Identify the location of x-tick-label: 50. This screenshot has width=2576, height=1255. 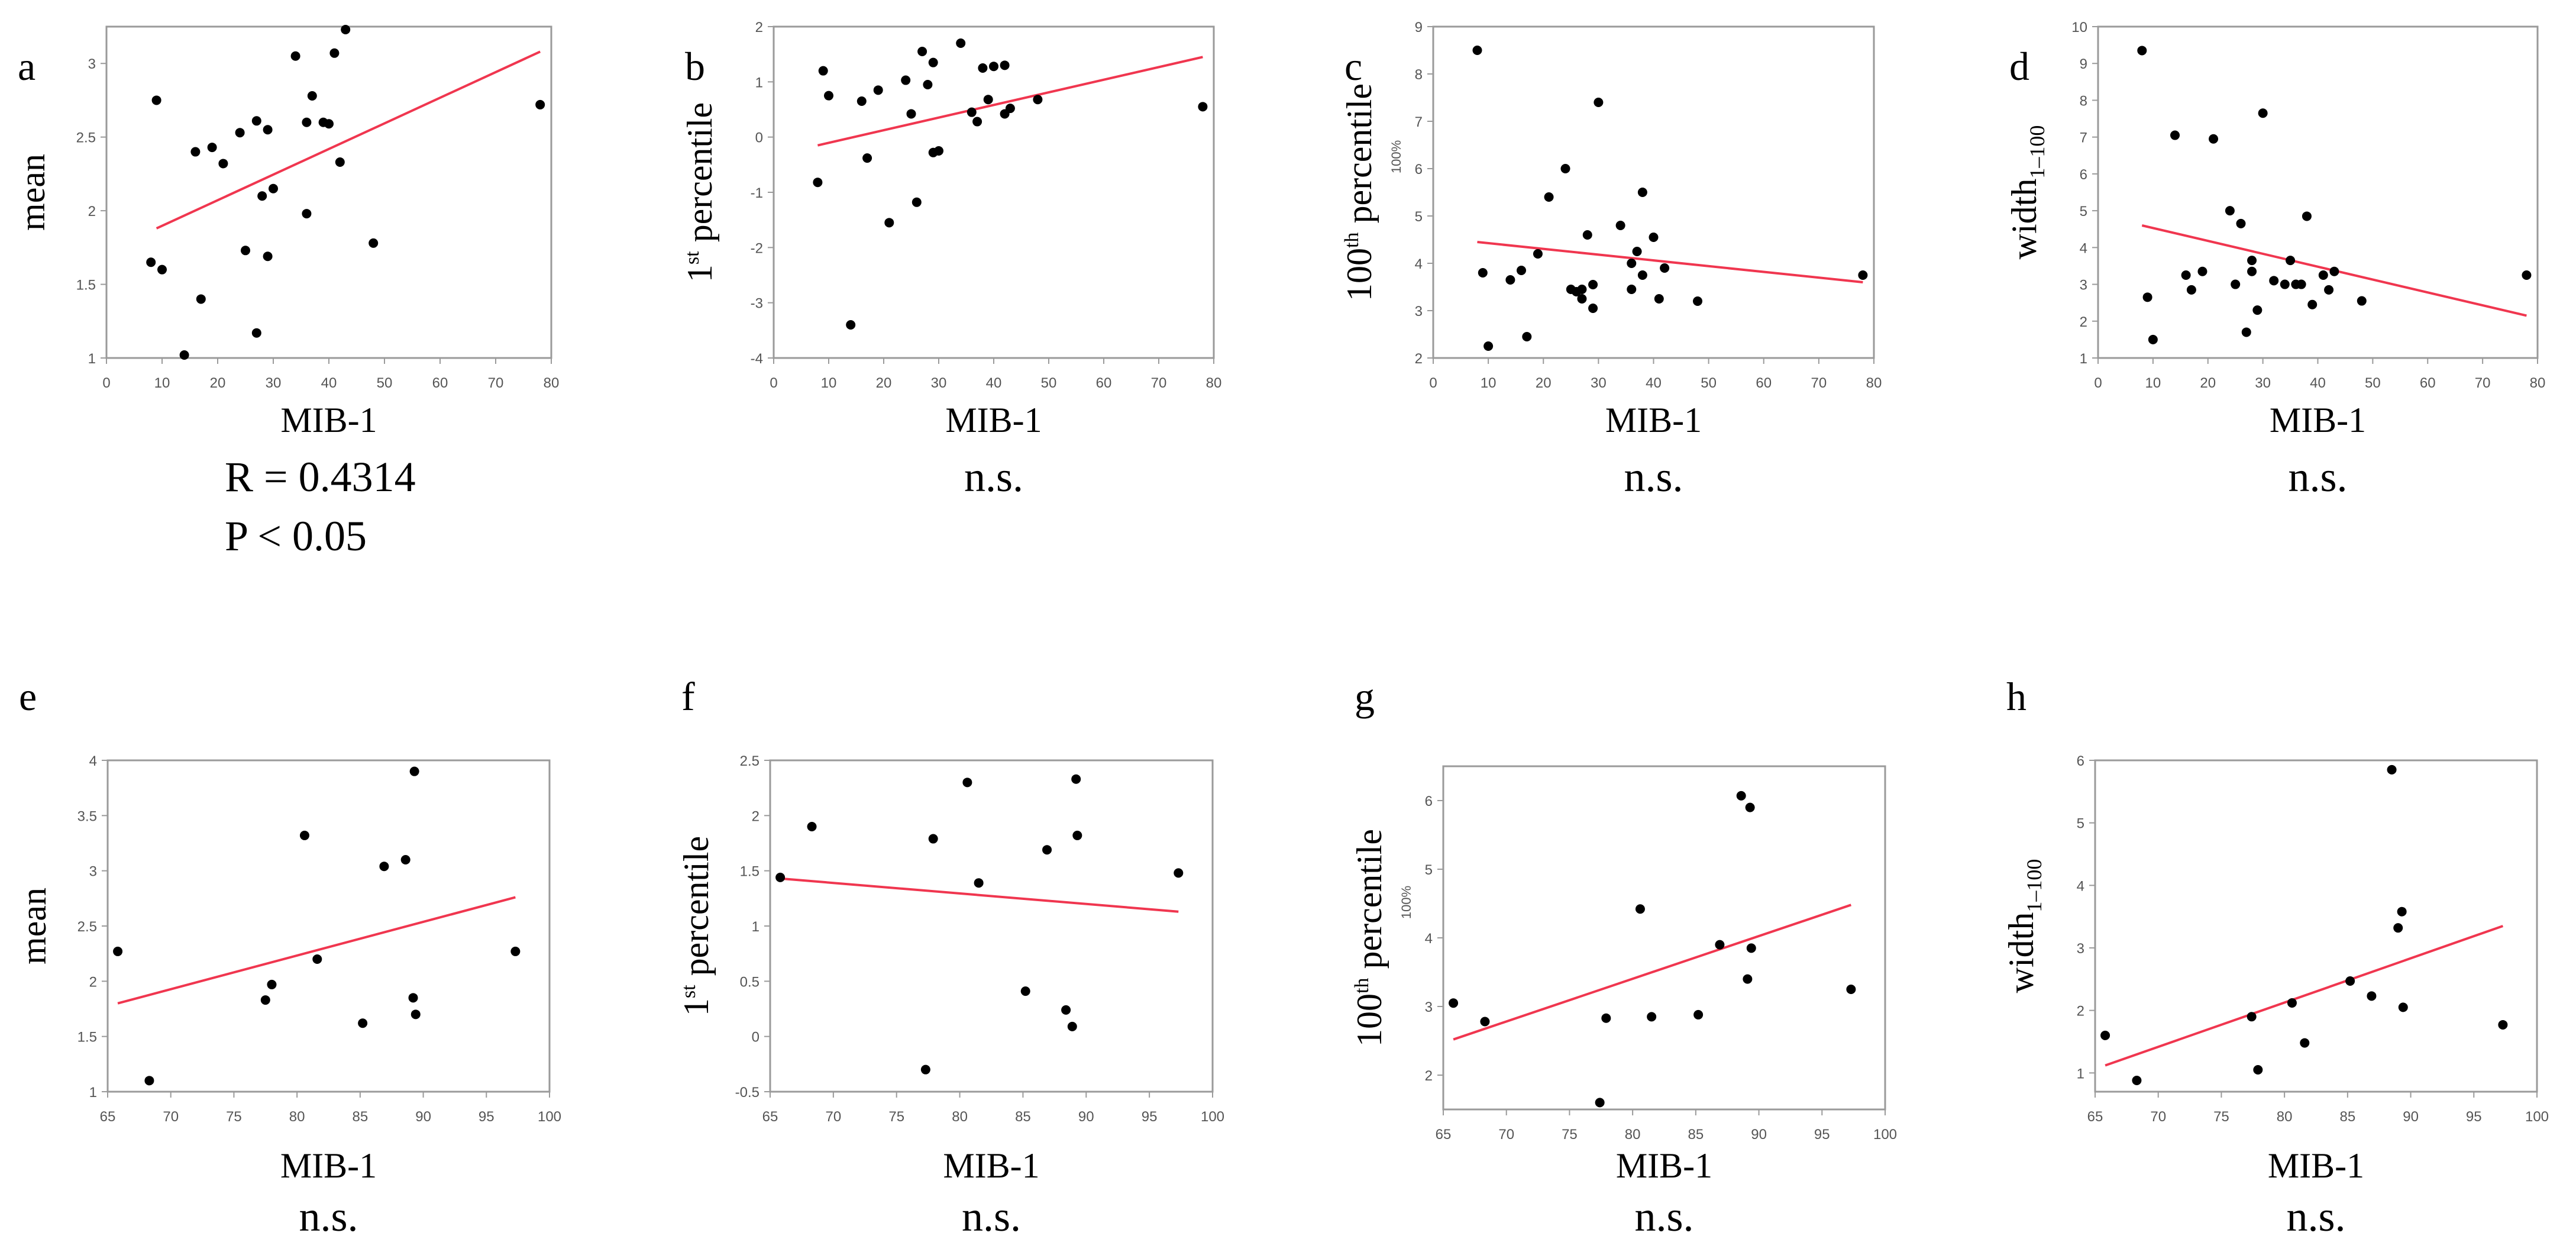
(1049, 383).